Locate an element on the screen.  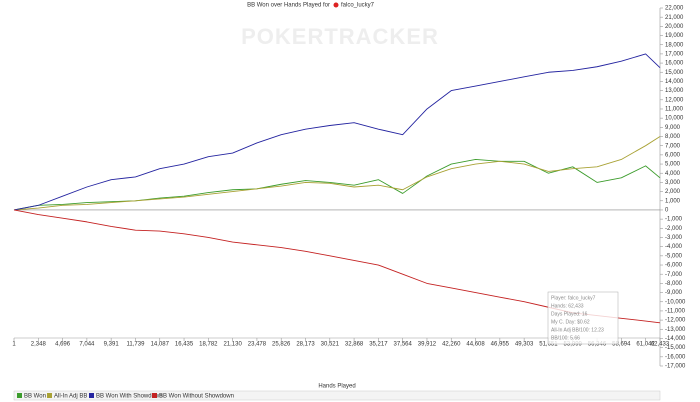
x-tick-label: 28,173 is located at coordinates (305, 345).